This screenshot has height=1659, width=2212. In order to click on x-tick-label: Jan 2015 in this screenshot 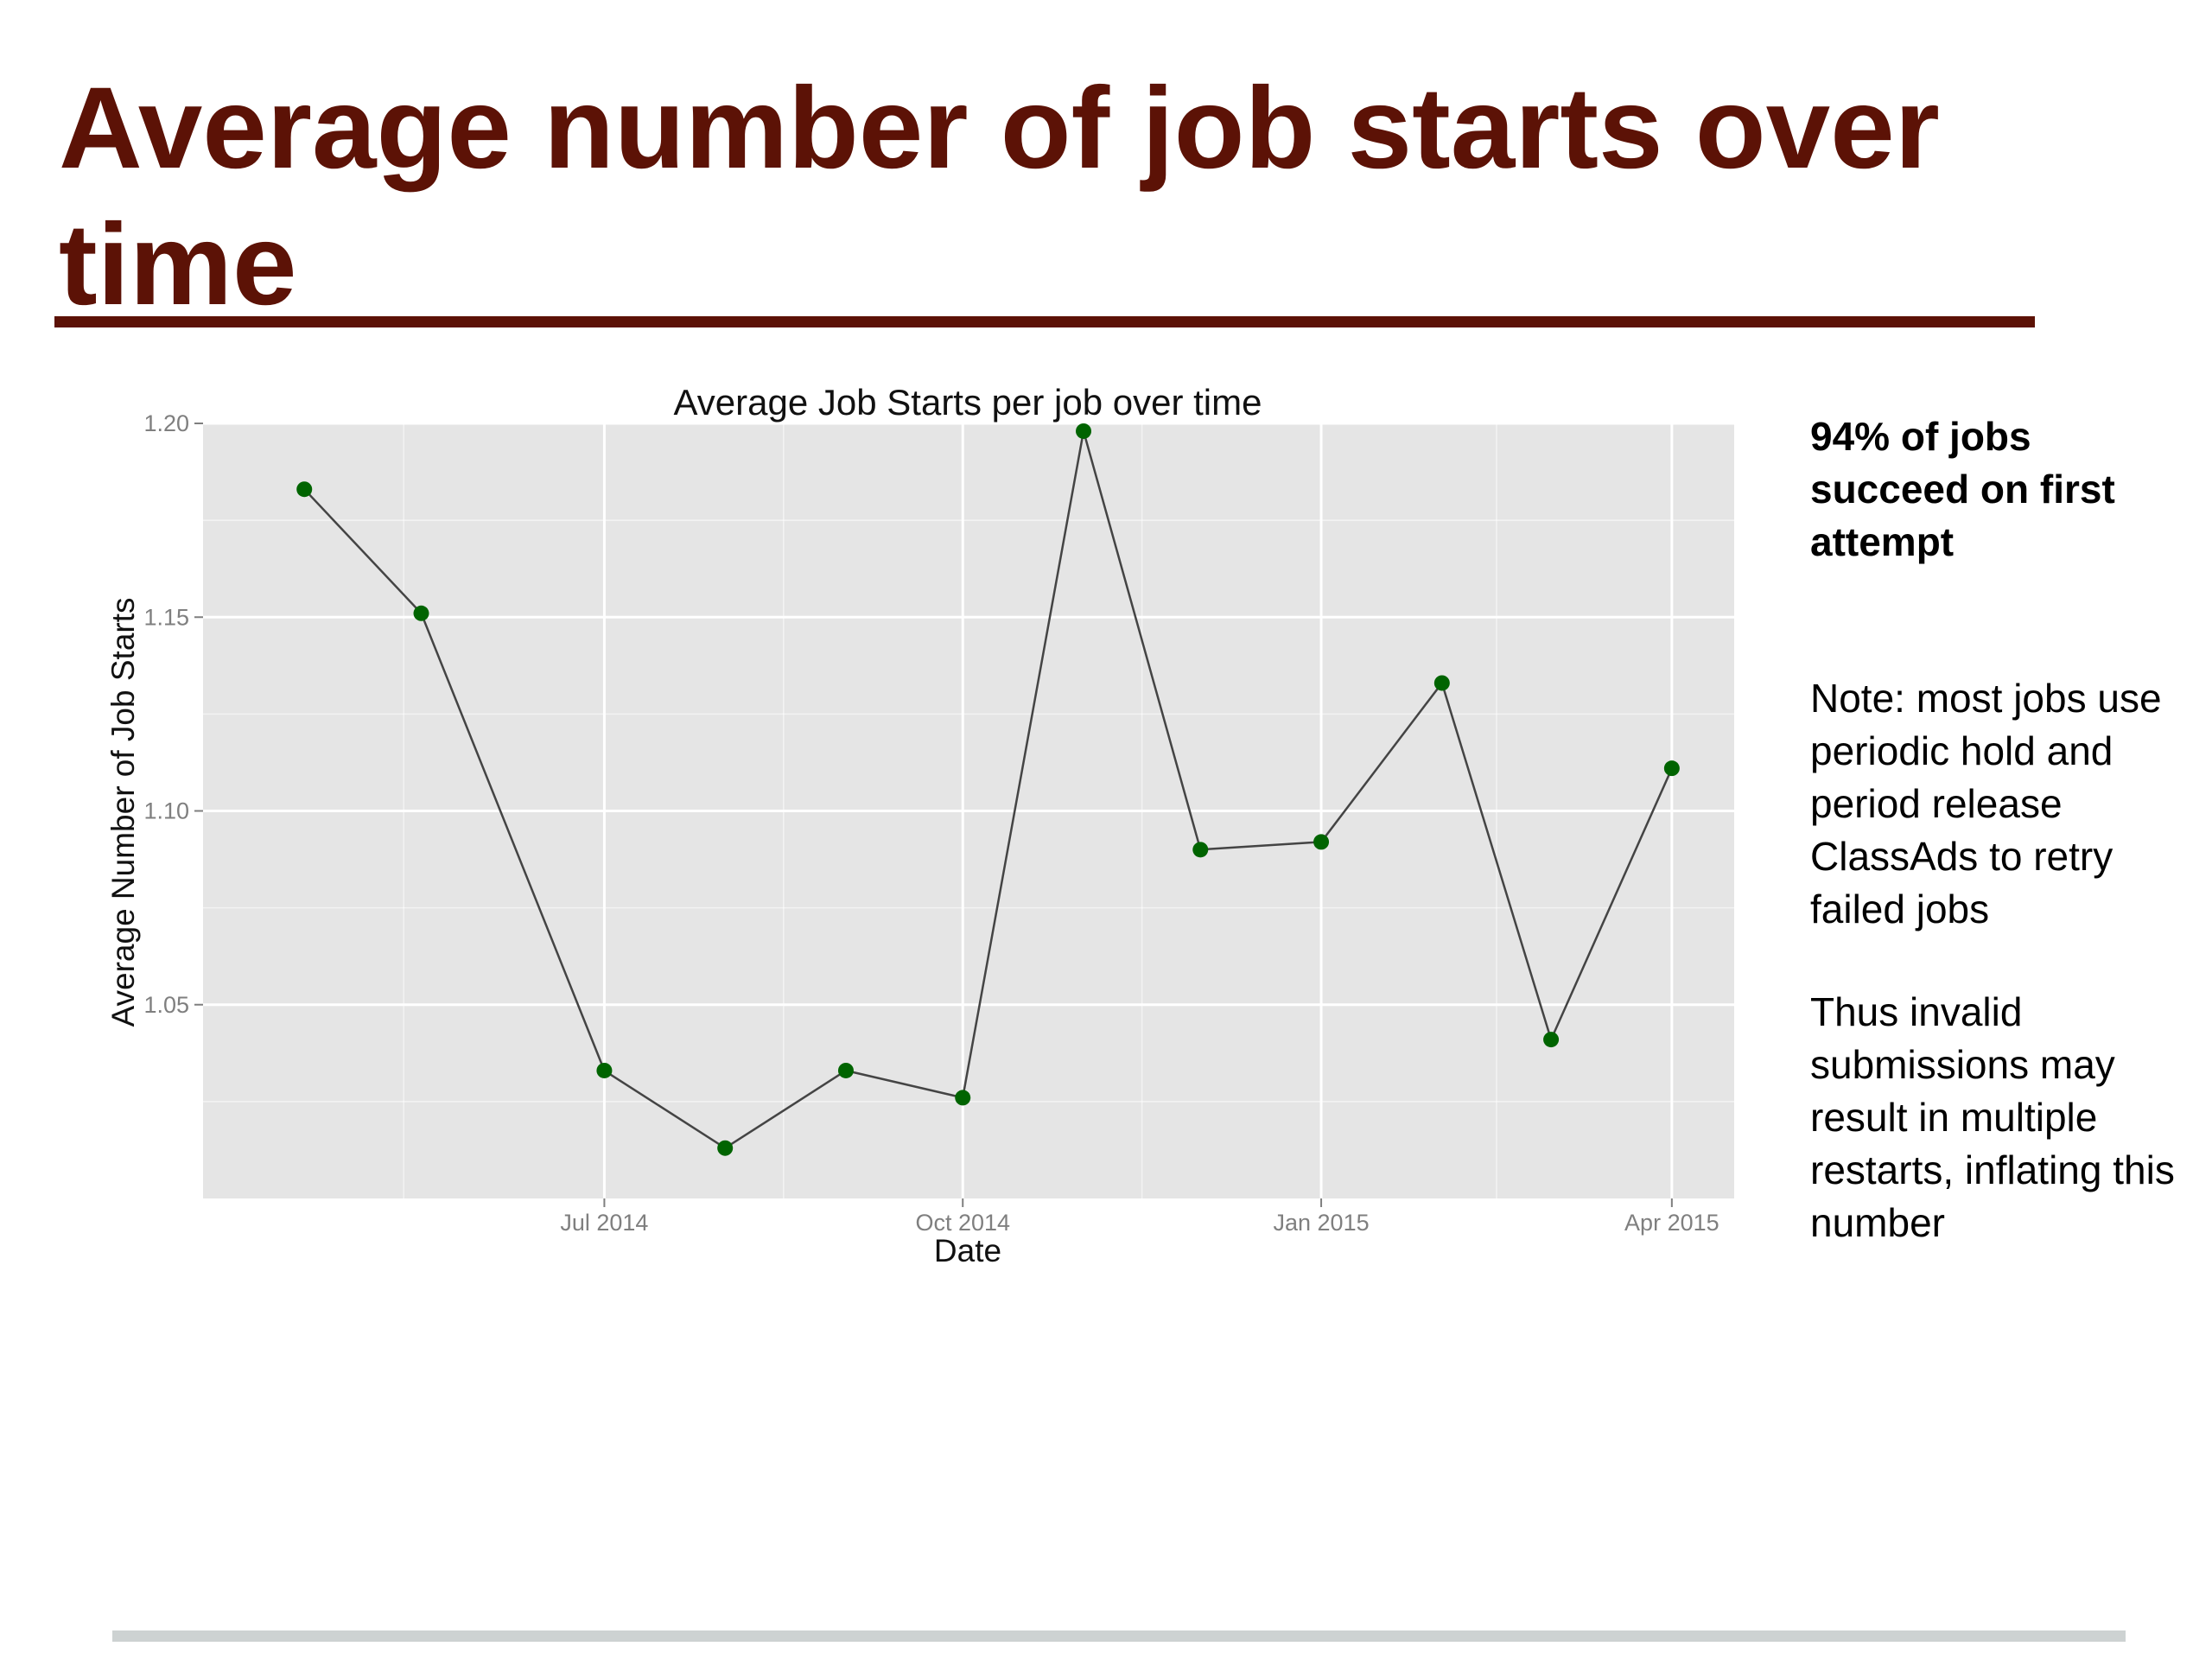, I will do `click(1322, 1223)`.